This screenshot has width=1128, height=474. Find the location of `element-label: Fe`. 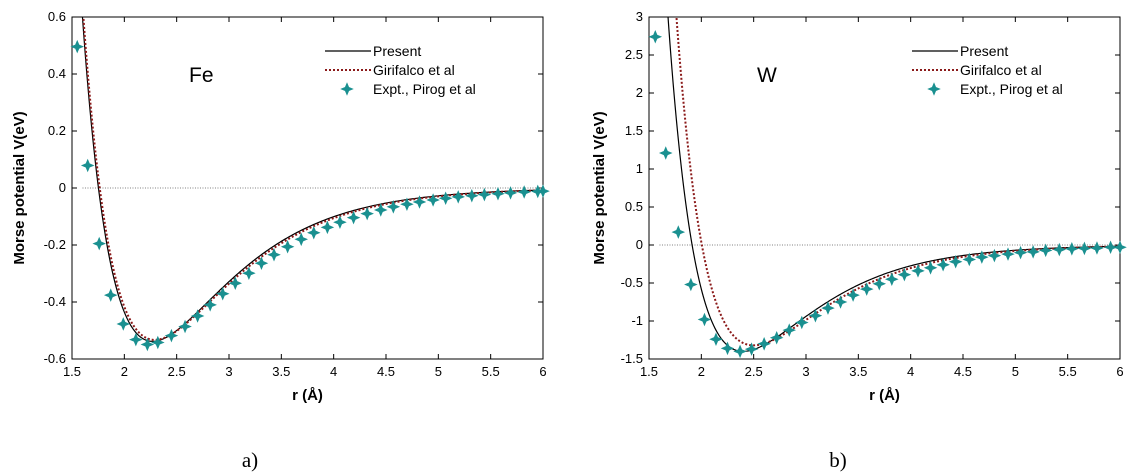

element-label: Fe is located at coordinates (201, 75).